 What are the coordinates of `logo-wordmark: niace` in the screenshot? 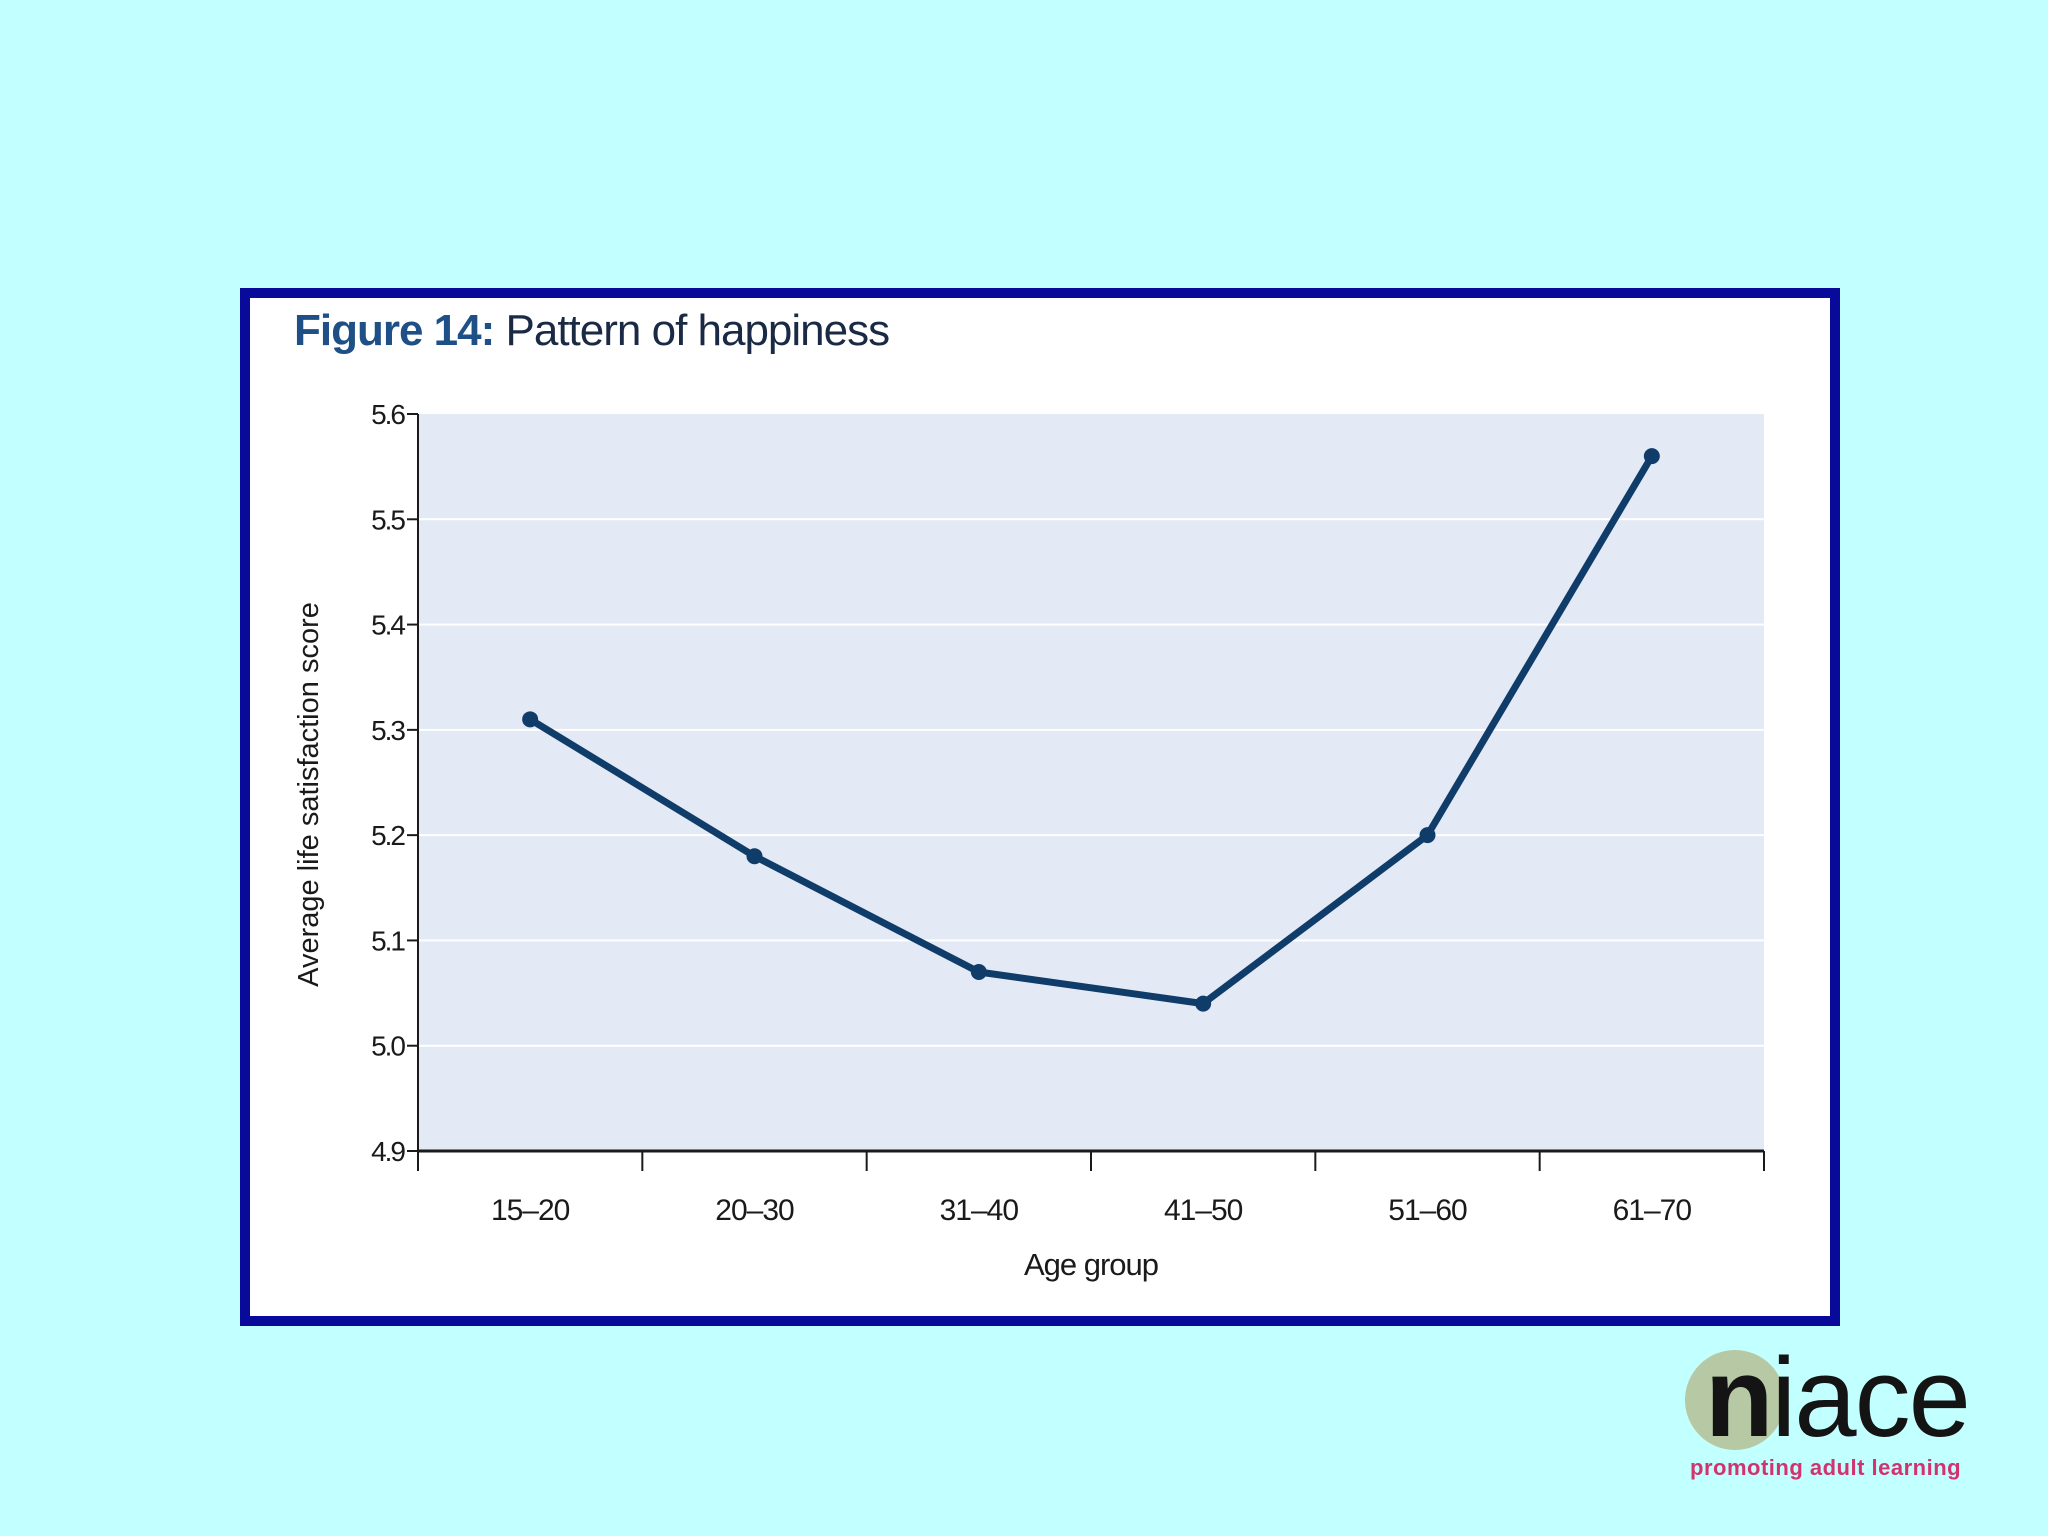 It's located at (1838, 1398).